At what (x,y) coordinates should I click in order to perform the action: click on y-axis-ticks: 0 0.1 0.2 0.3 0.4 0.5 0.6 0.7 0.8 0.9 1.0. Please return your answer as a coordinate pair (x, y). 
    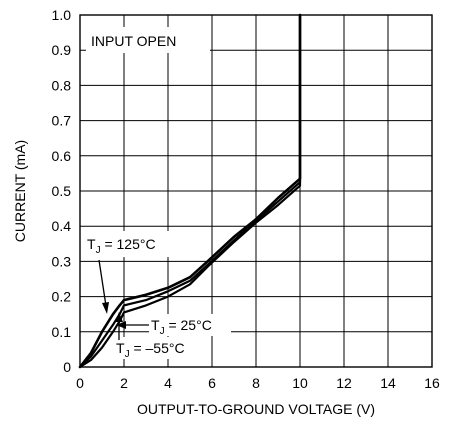
    Looking at the image, I should click on (62, 191).